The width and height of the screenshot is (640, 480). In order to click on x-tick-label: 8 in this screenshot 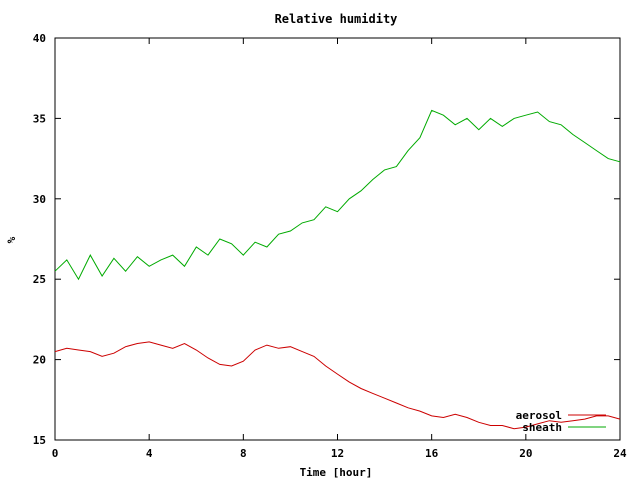, I will do `click(243, 453)`.